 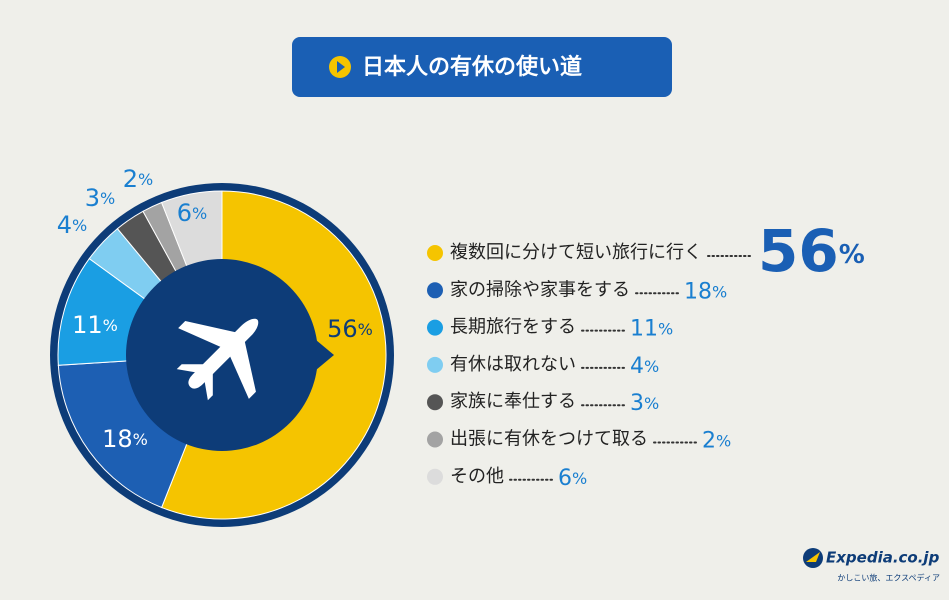 What do you see at coordinates (477, 476) in the screenshot?
I see `legend-label: その他` at bounding box center [477, 476].